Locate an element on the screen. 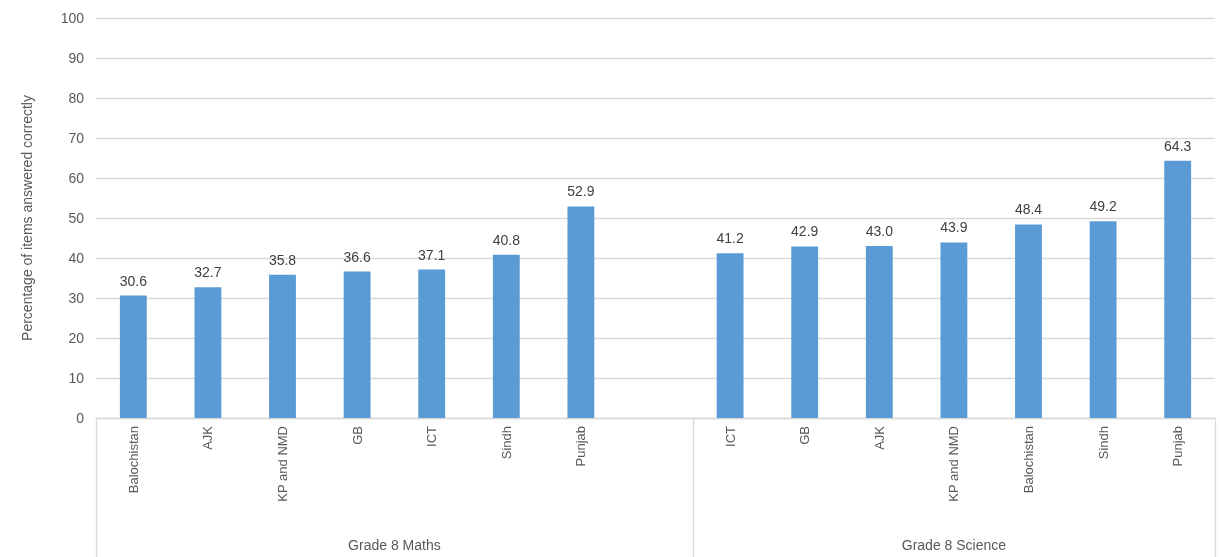 The width and height of the screenshot is (1220, 557). data-label: 35.8 is located at coordinates (282, 259).